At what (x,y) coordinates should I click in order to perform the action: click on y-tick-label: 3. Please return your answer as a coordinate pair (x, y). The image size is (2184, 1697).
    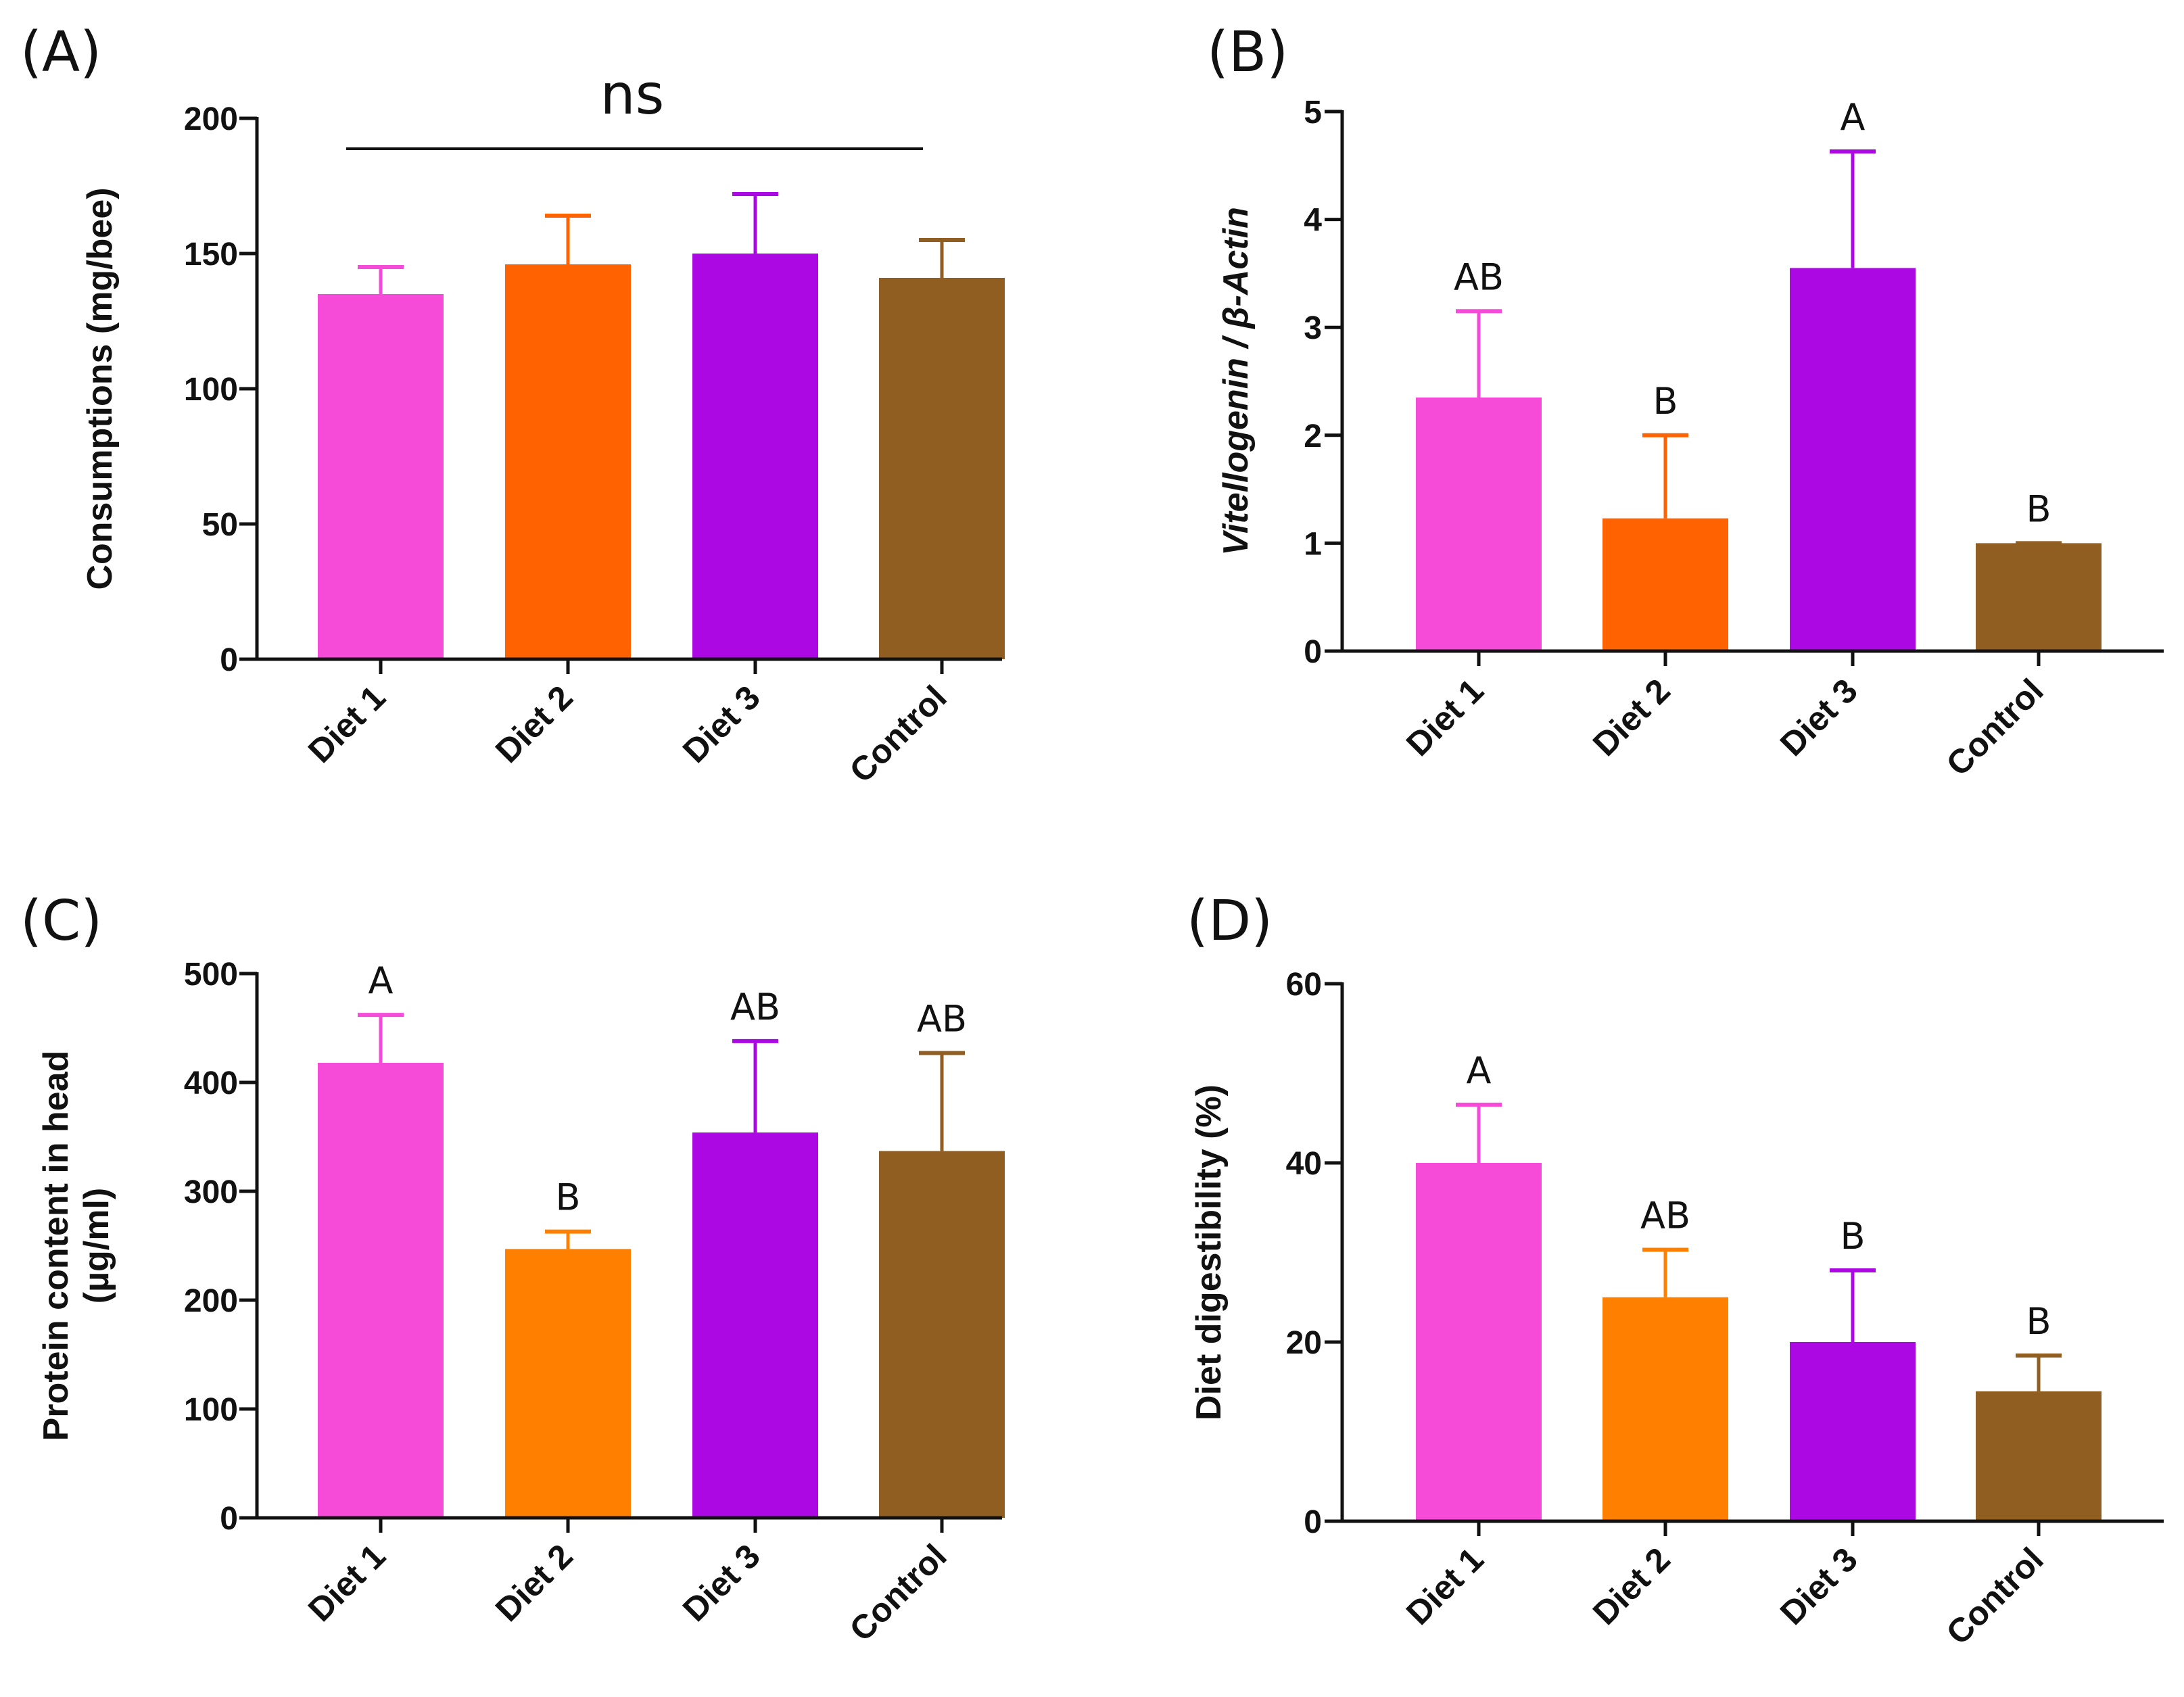
    Looking at the image, I should click on (1313, 328).